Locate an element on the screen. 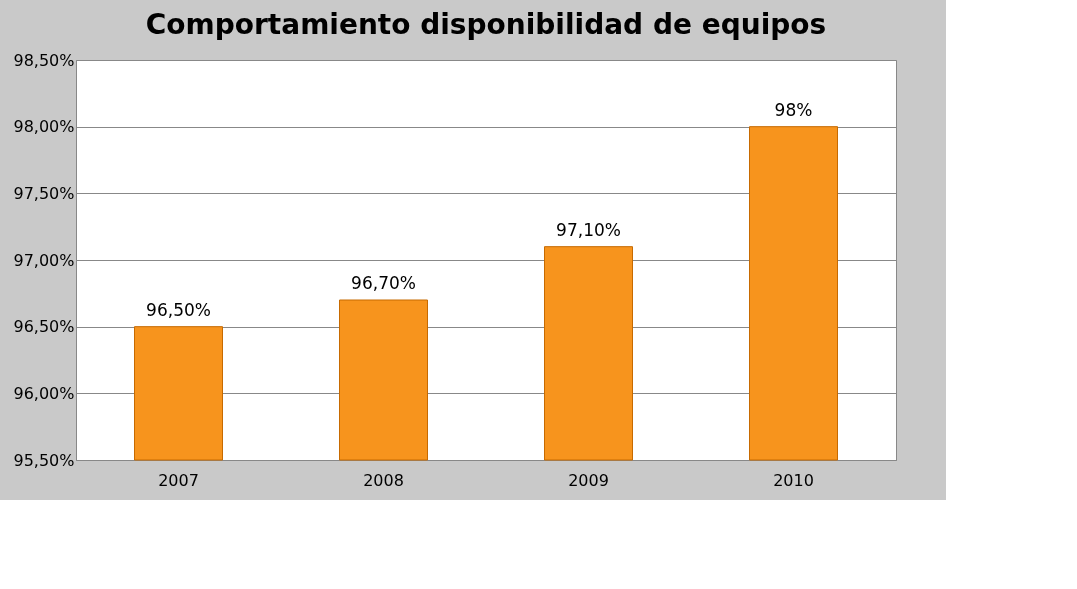  y-tick-label: 98,50% is located at coordinates (44, 60).